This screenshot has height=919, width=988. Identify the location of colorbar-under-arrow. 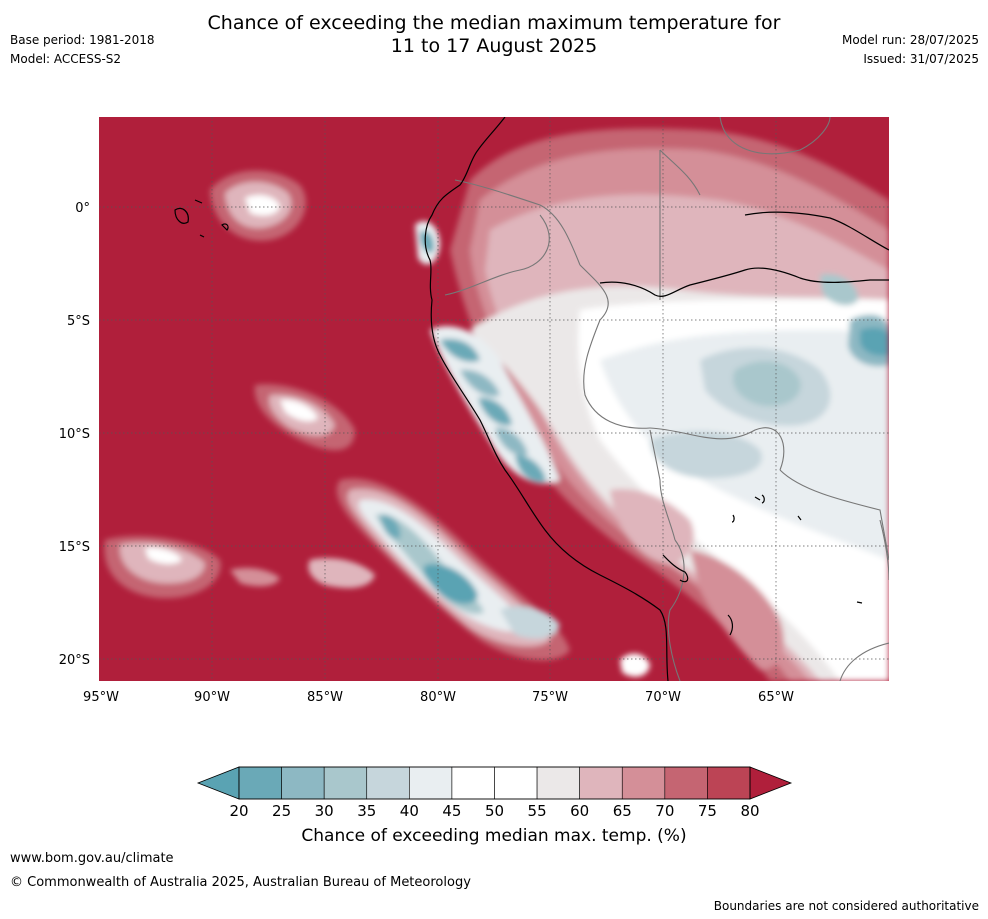
(218, 783).